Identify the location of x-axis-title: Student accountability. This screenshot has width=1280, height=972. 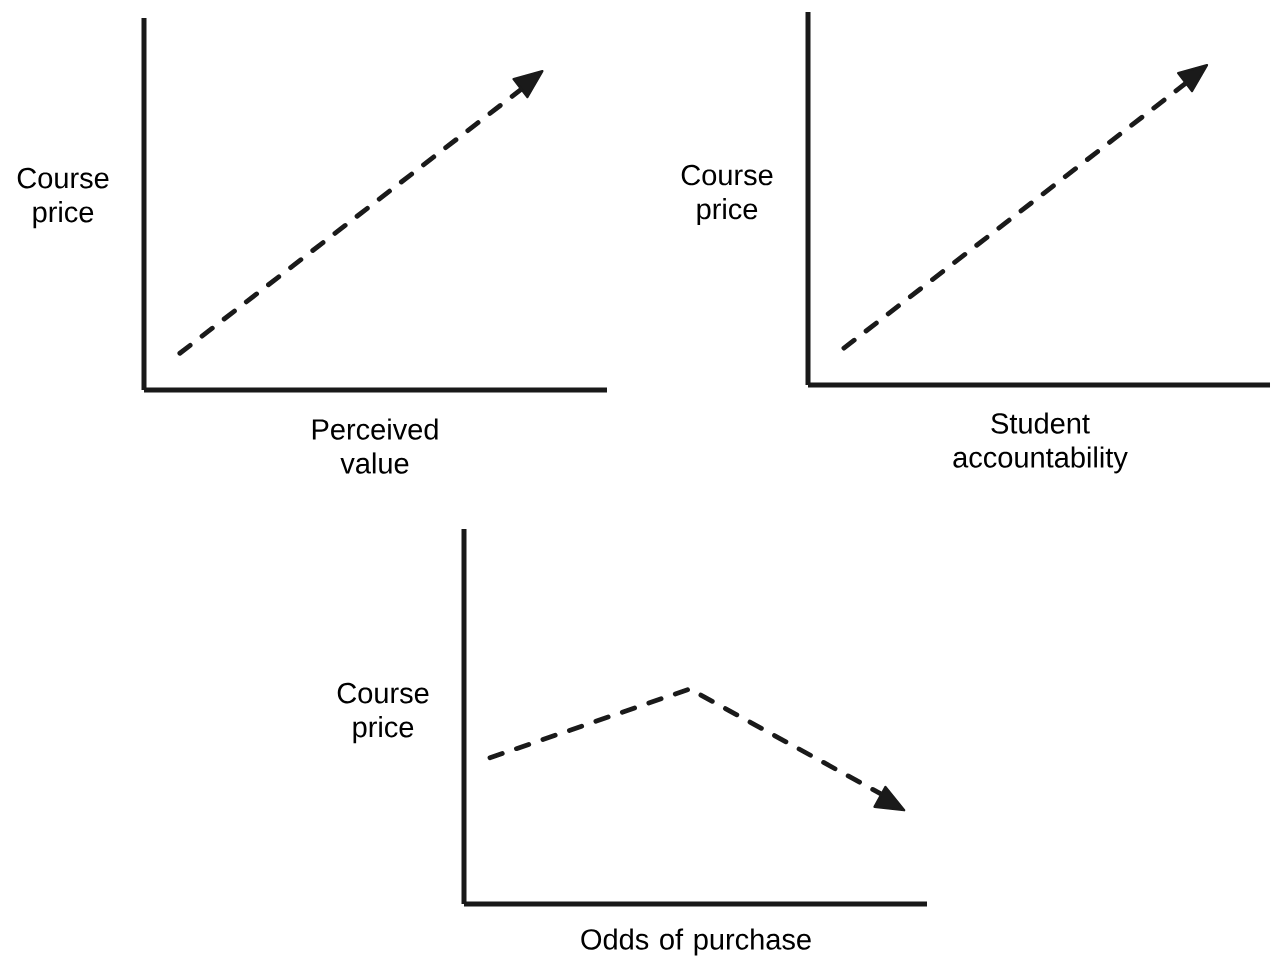
(1040, 443).